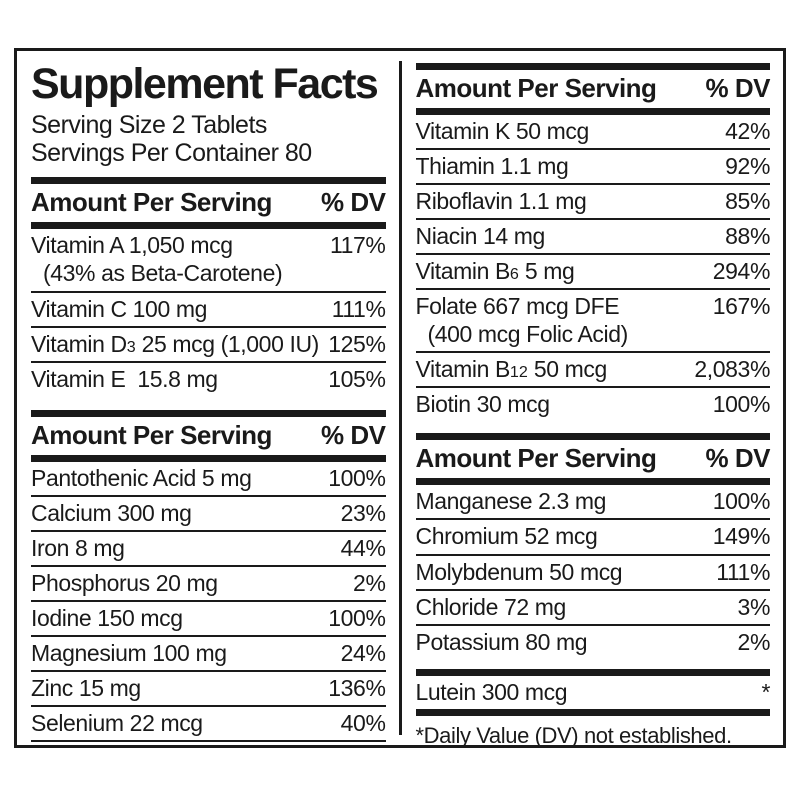 This screenshot has height=800, width=800. I want to click on nutrient-row: Potassium 80 mg 2%, so click(592, 641).